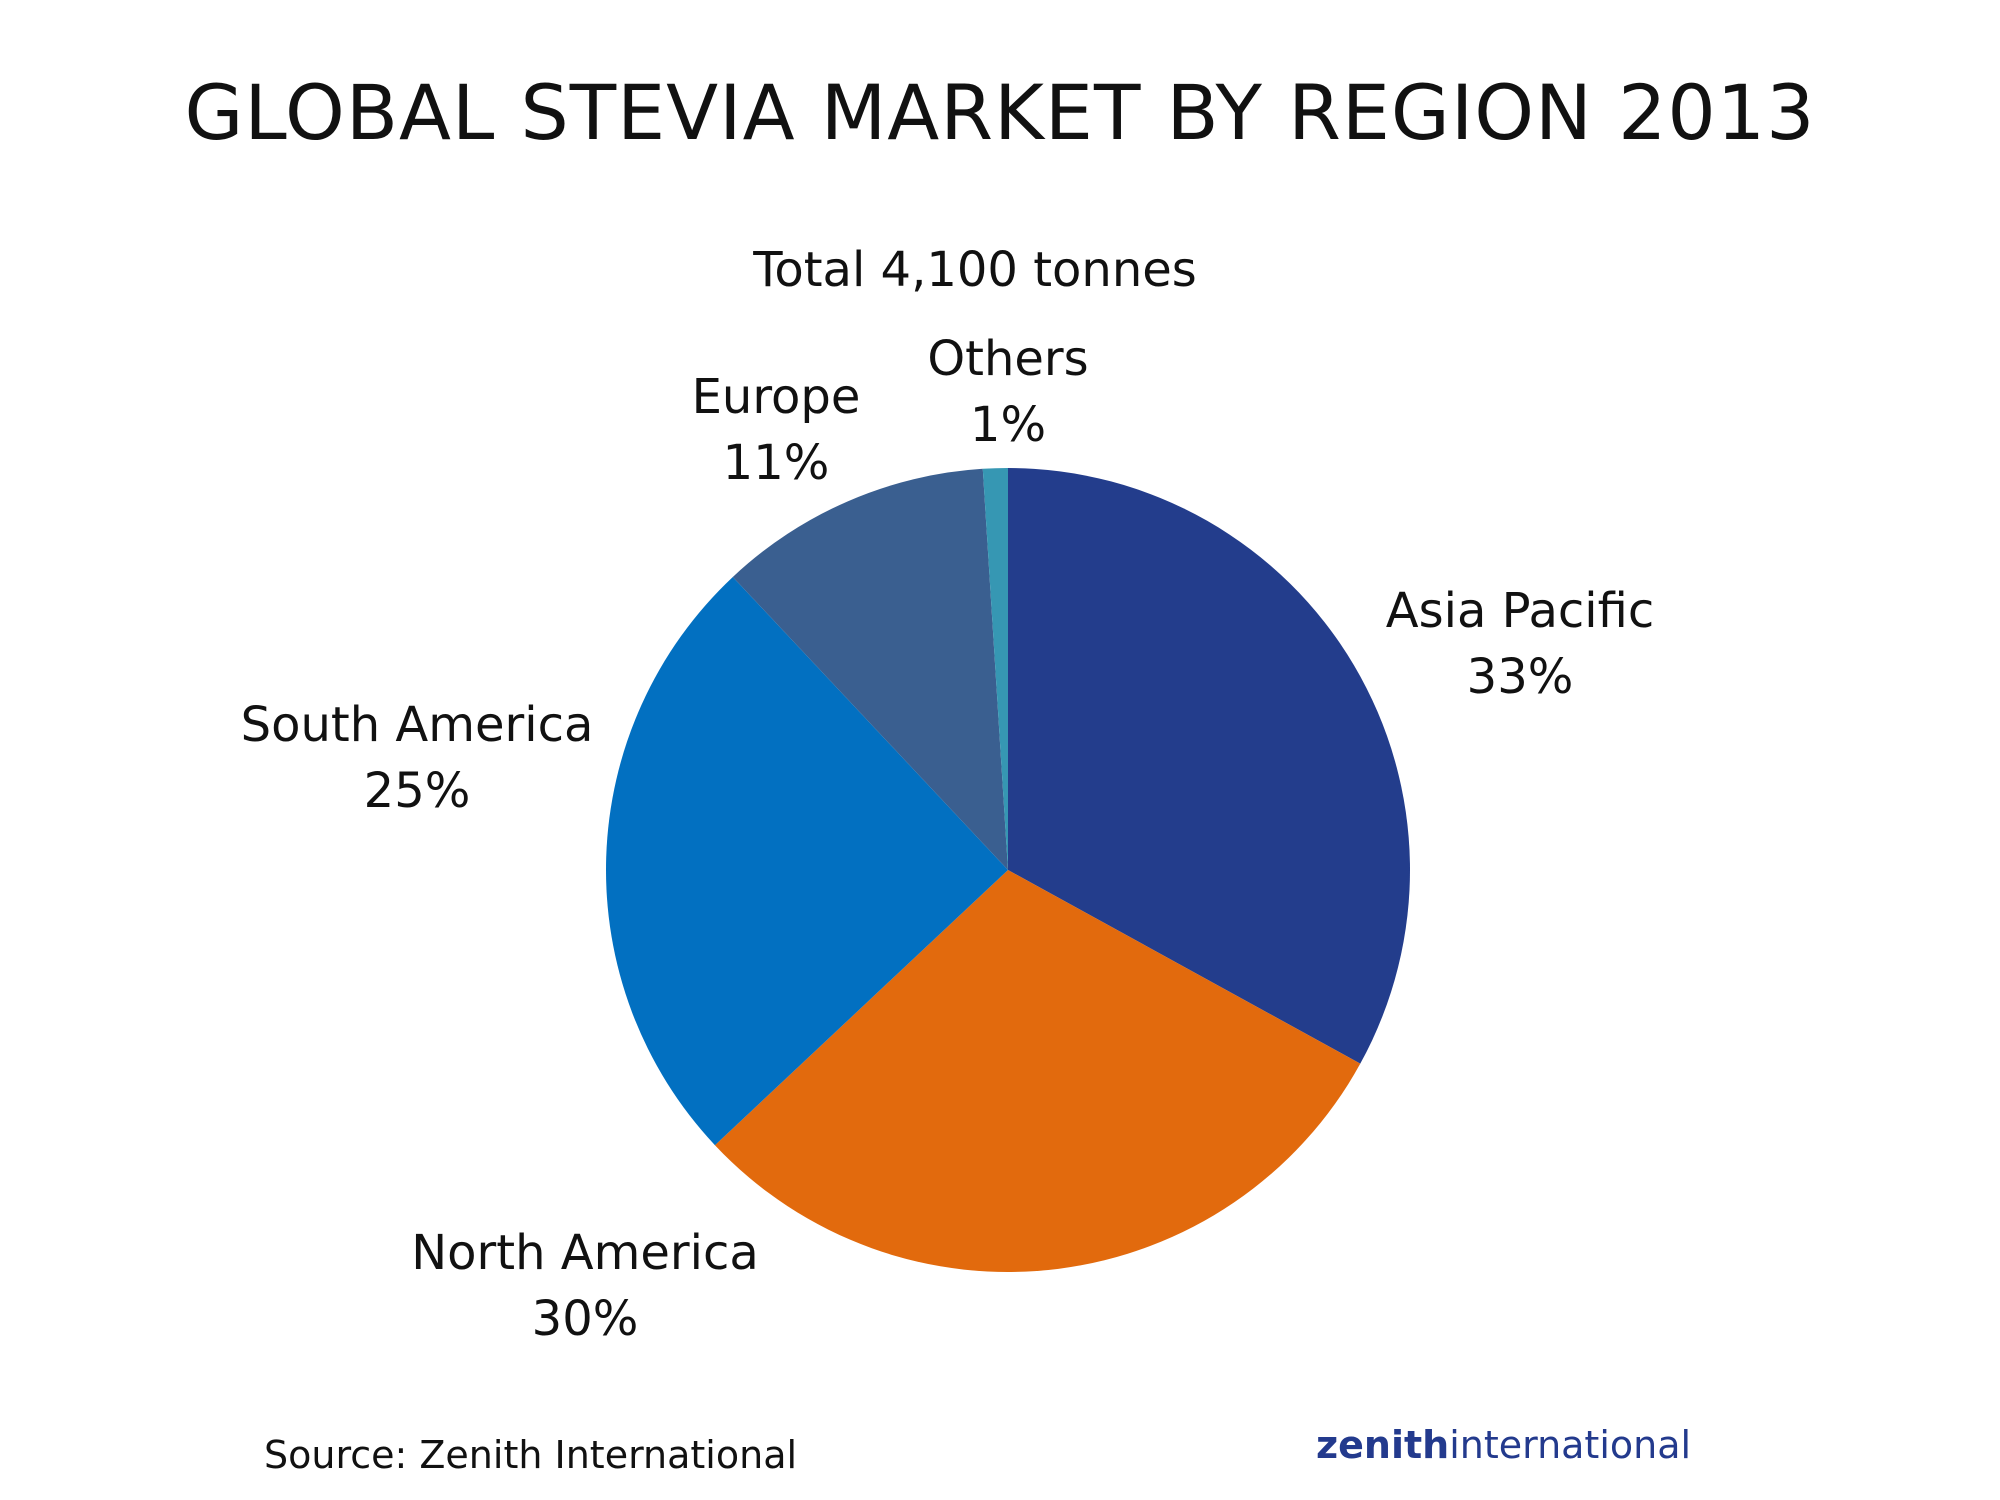 The image size is (2000, 1500). What do you see at coordinates (1570, 1445) in the screenshot?
I see `logo-regular-text: international` at bounding box center [1570, 1445].